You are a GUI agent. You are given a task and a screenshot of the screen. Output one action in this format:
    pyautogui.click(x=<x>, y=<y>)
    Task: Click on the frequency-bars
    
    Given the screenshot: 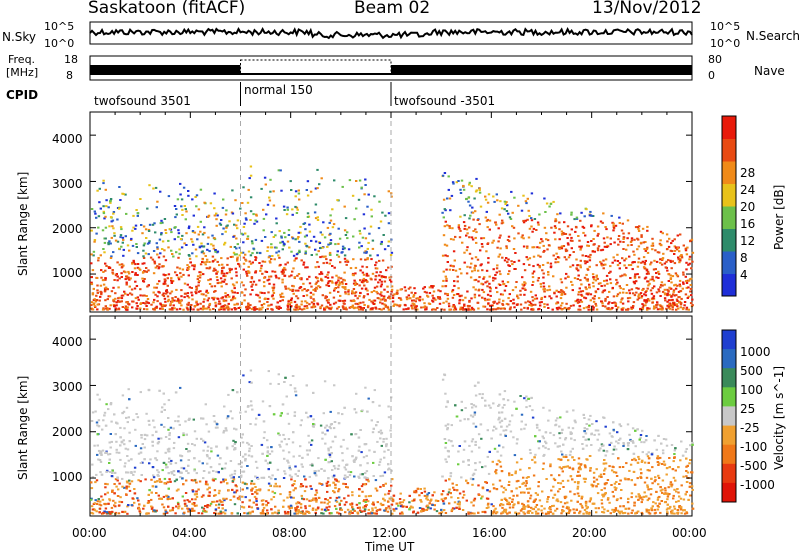 What is the action you would take?
    pyautogui.click(x=391, y=67)
    